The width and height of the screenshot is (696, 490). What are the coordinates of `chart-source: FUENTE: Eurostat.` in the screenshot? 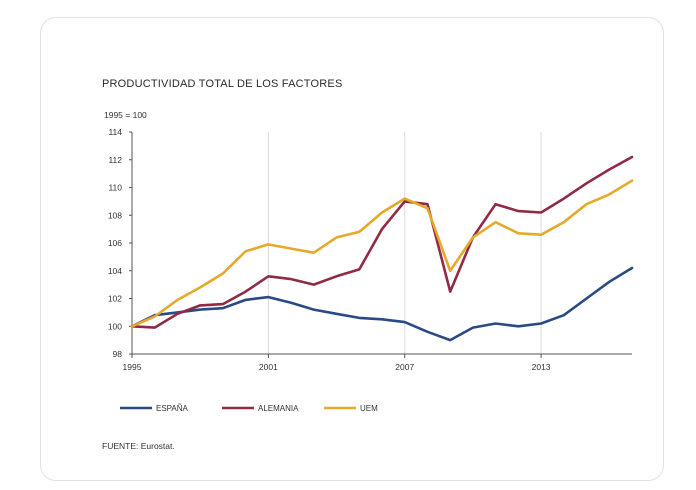 It's located at (138, 446).